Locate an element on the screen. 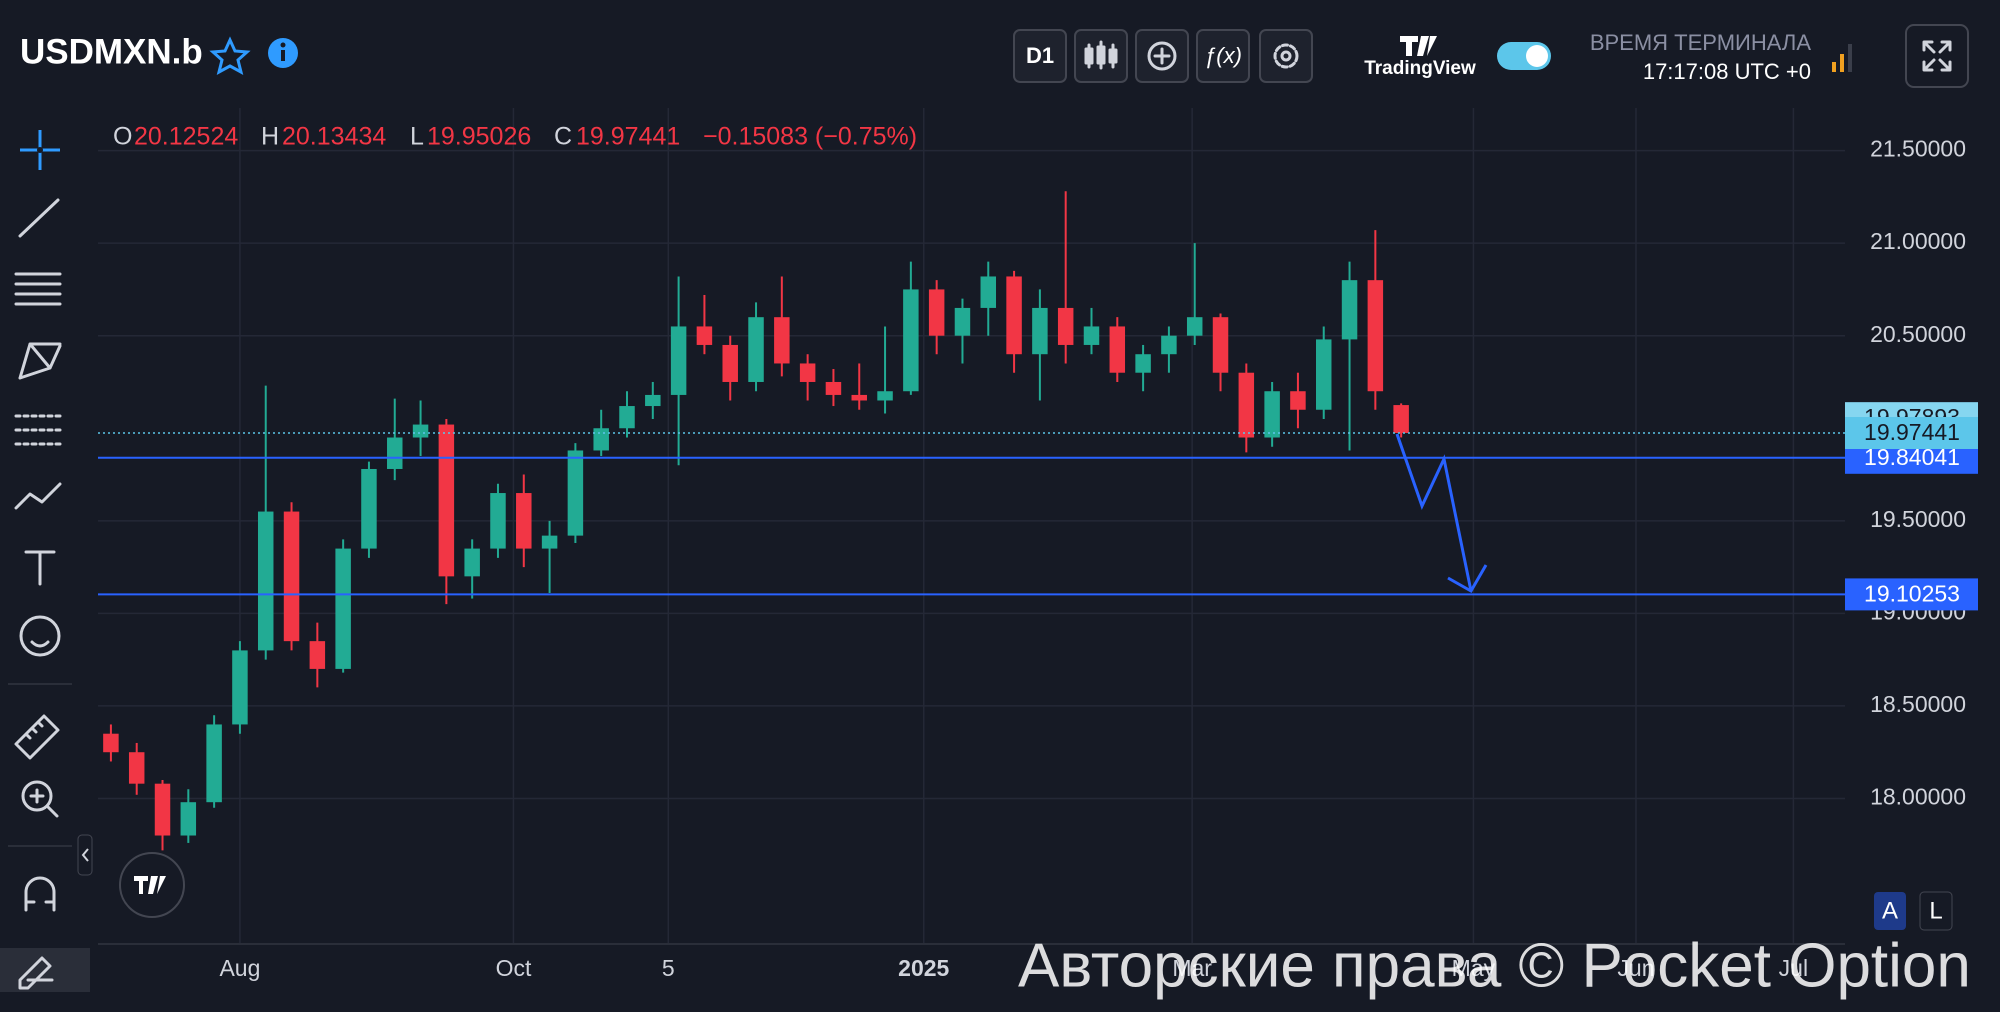 The width and height of the screenshot is (2000, 1012). price-label-bg is located at coordinates (1911, 432).